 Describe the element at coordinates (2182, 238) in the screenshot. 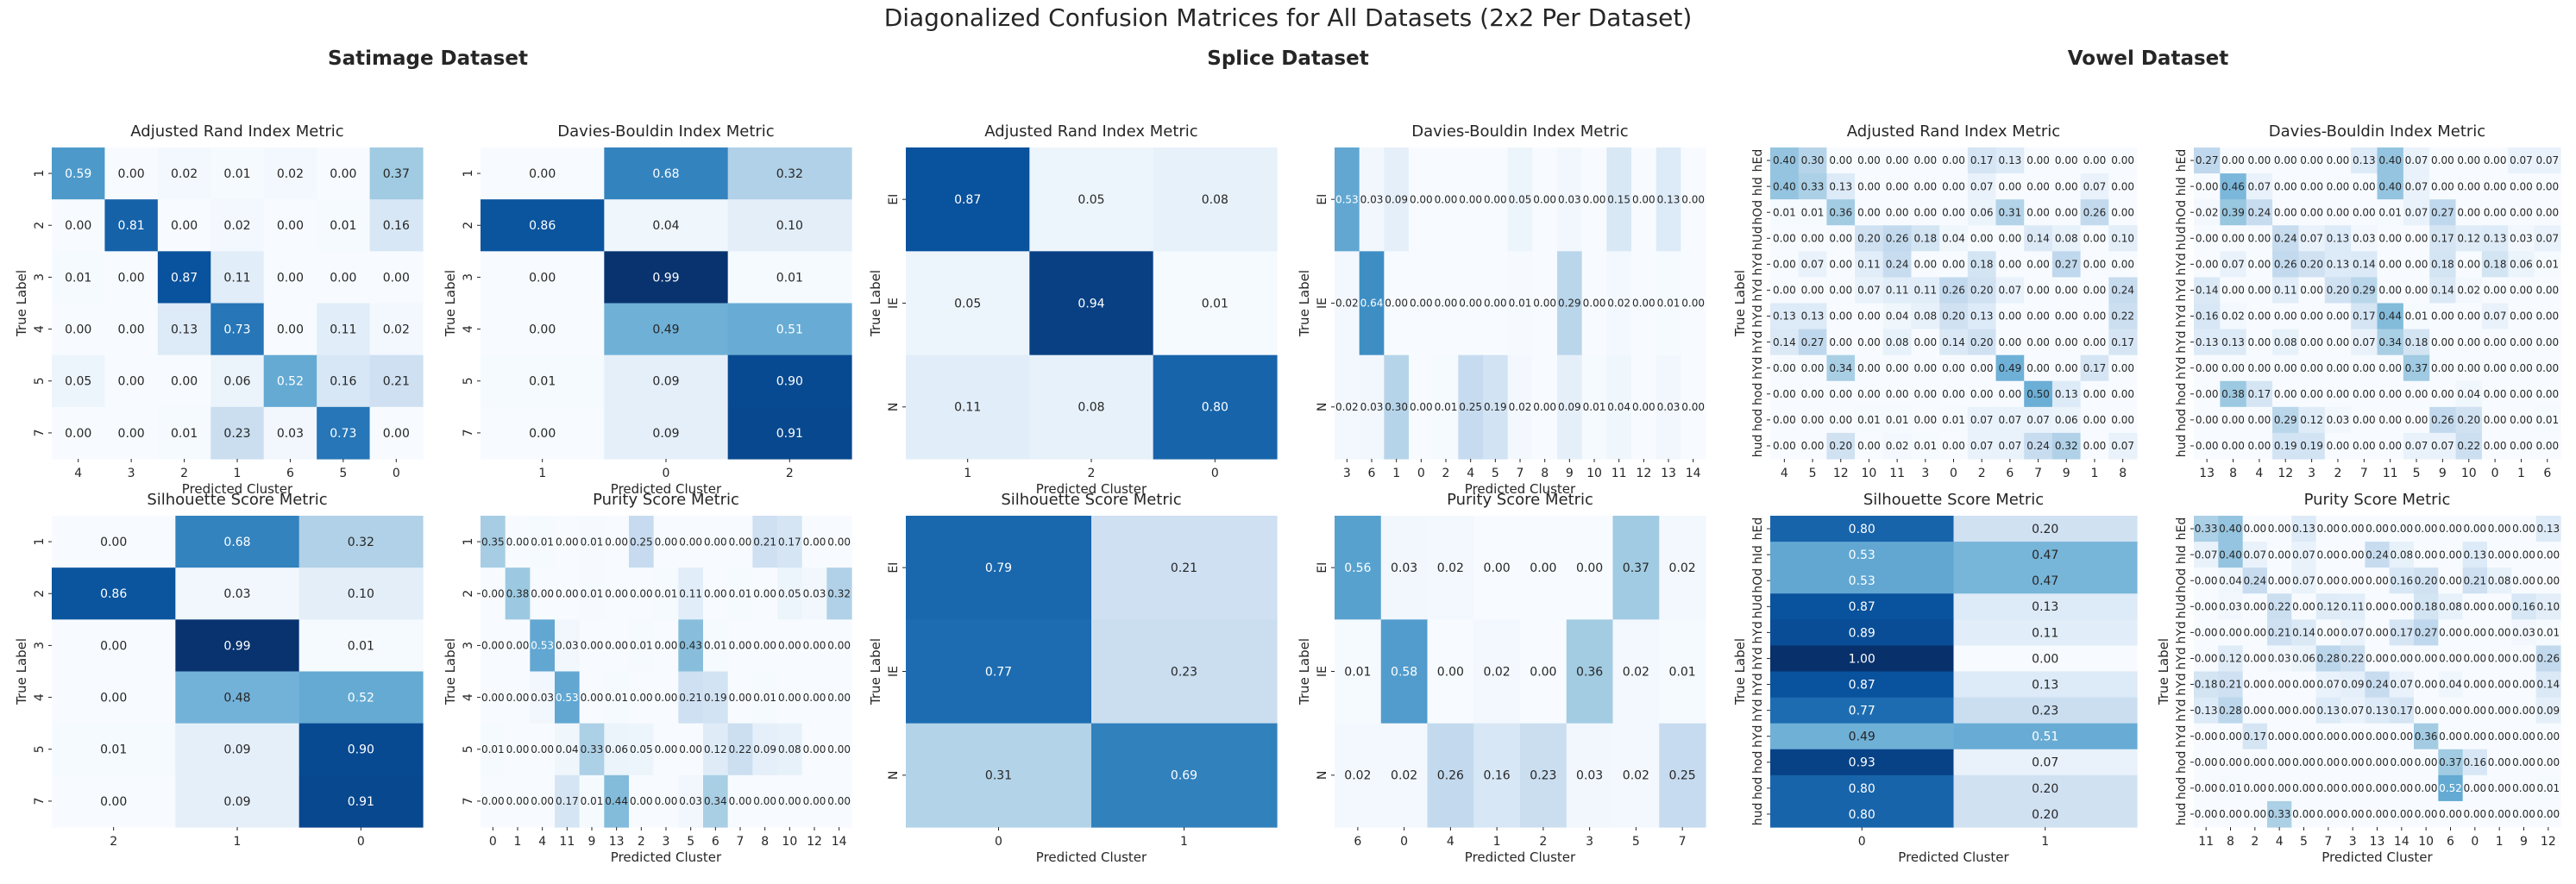

I see `y-tick-label: hUd` at that location.